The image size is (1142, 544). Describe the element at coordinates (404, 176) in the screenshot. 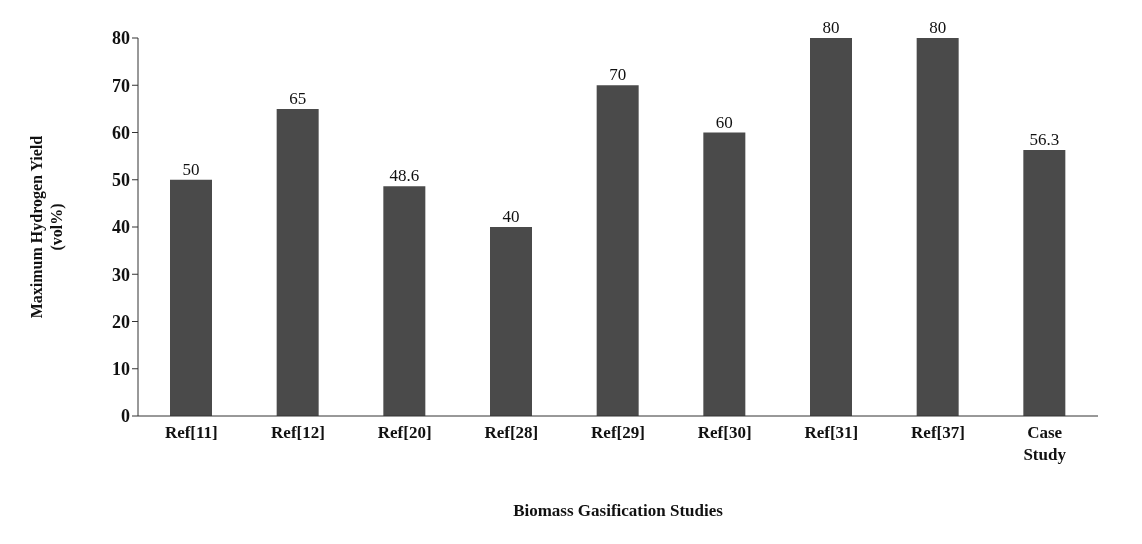

I see `data-label: 48.6` at that location.